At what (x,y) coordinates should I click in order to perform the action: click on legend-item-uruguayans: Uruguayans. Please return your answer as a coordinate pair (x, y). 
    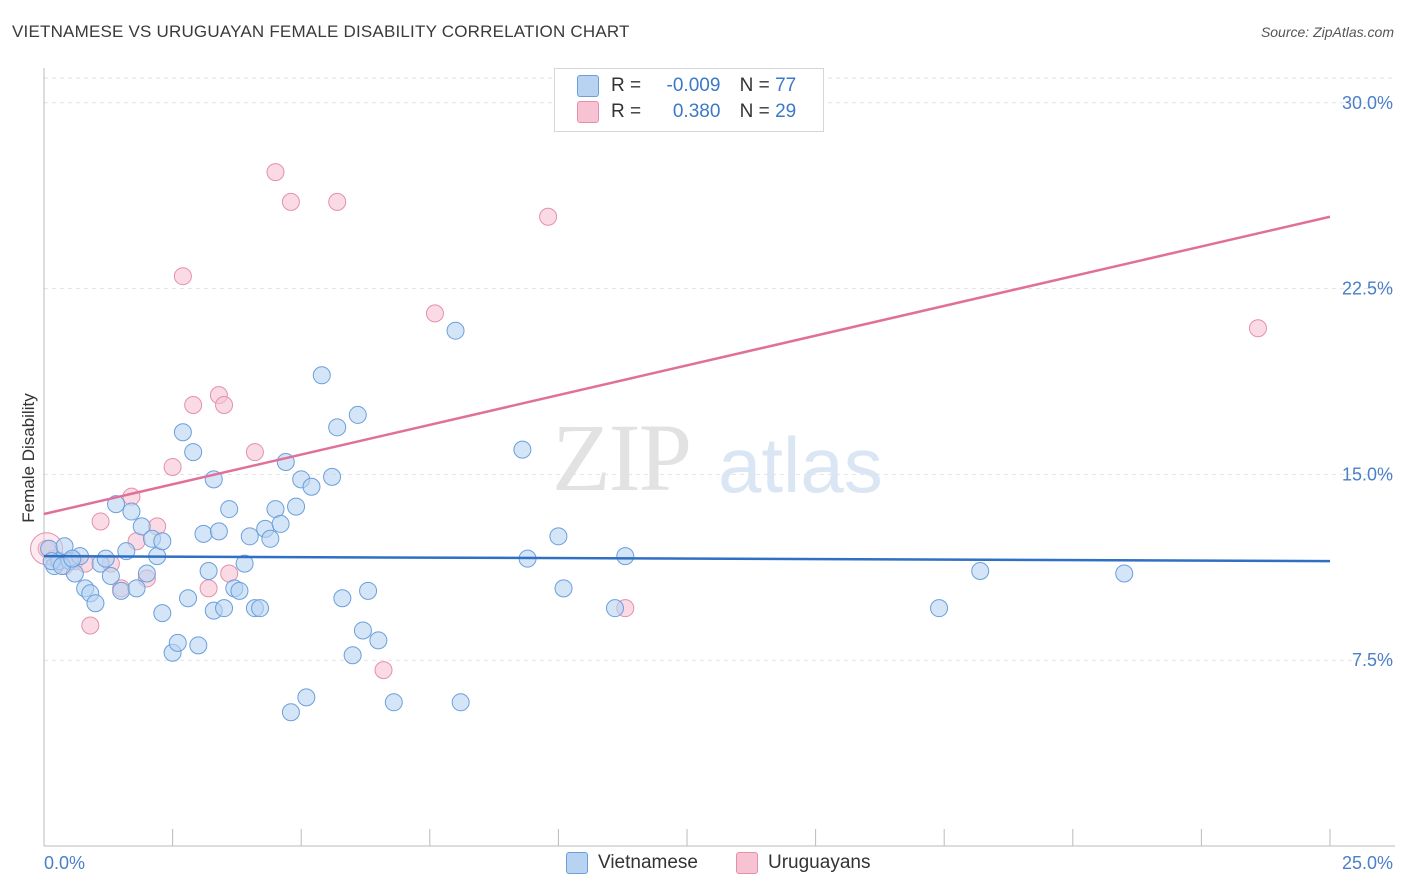
    Looking at the image, I should click on (803, 863).